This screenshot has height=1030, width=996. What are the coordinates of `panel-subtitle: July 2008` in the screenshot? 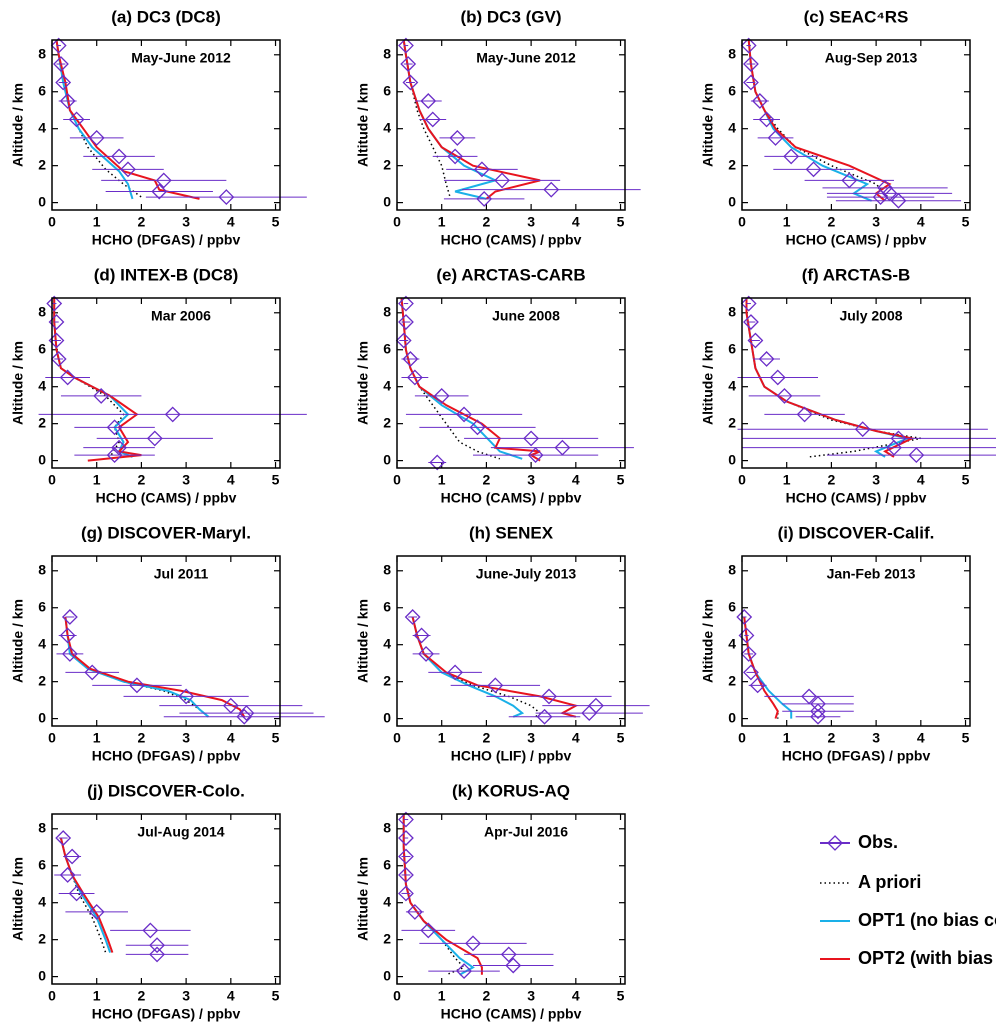 It's located at (870, 316).